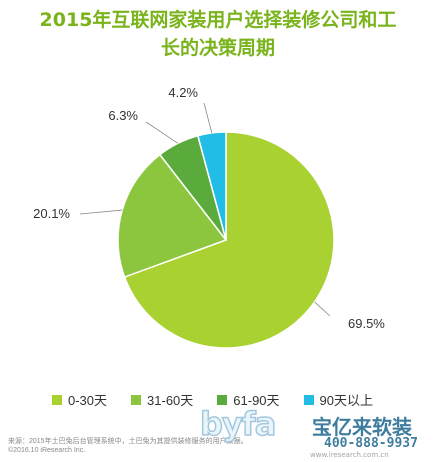  I want to click on data-label-31-60: 20.1%, so click(51, 213).